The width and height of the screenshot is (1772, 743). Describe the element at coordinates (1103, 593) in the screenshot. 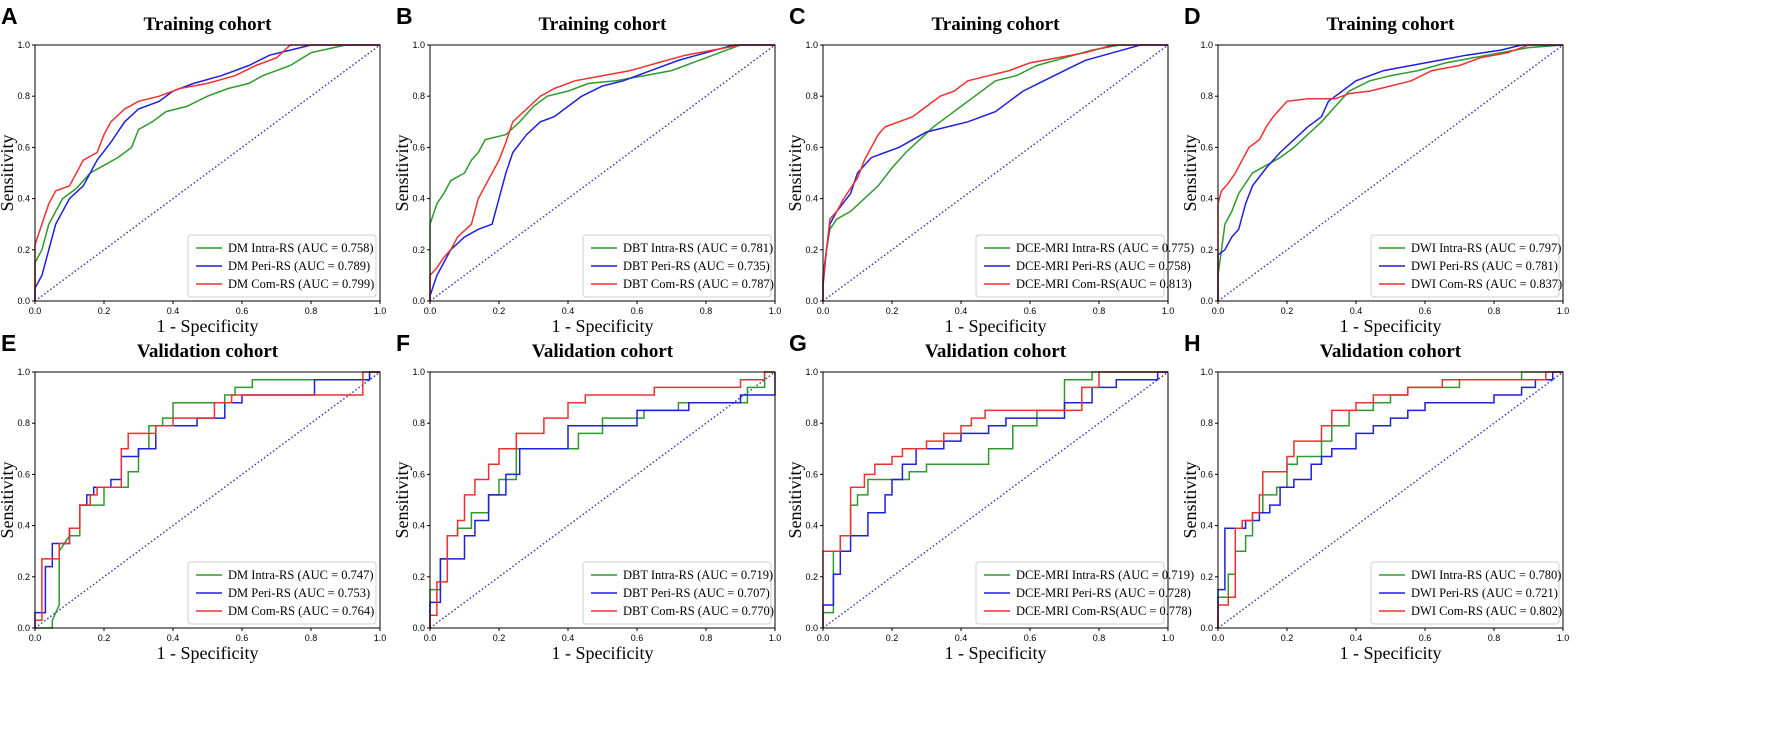

I see `legend-entry-label: DCE-MRI Peri-RS (AUC = 0.728)` at that location.